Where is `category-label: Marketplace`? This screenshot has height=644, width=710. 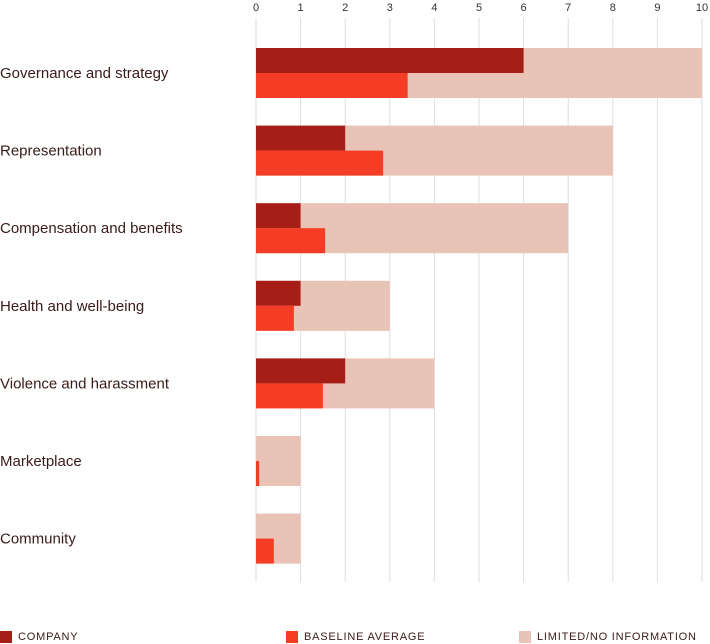 category-label: Marketplace is located at coordinates (41, 461).